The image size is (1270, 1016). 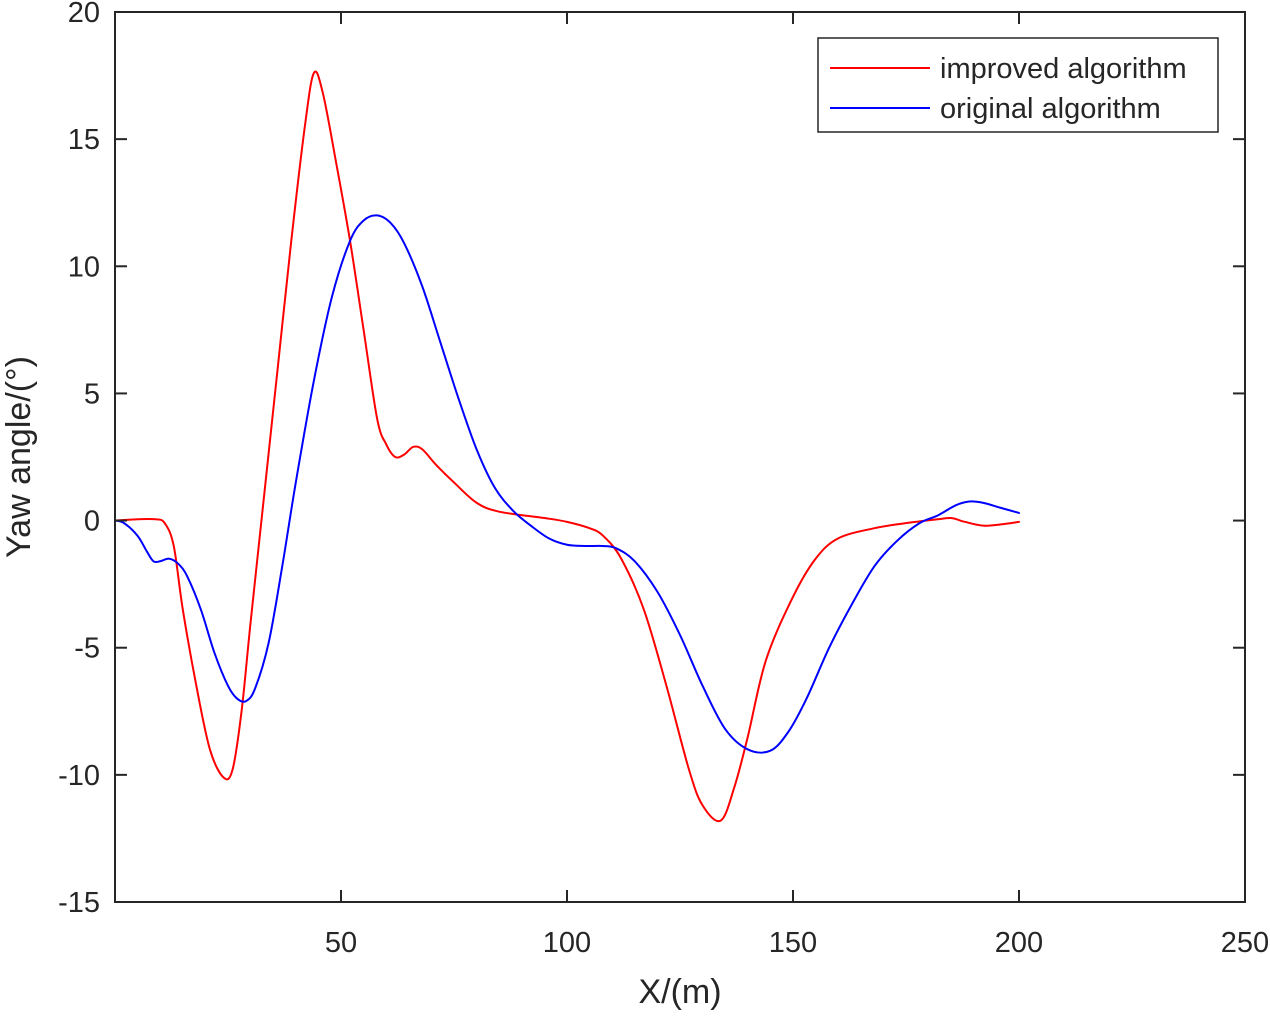 I want to click on legend-box, so click(x=1018, y=85).